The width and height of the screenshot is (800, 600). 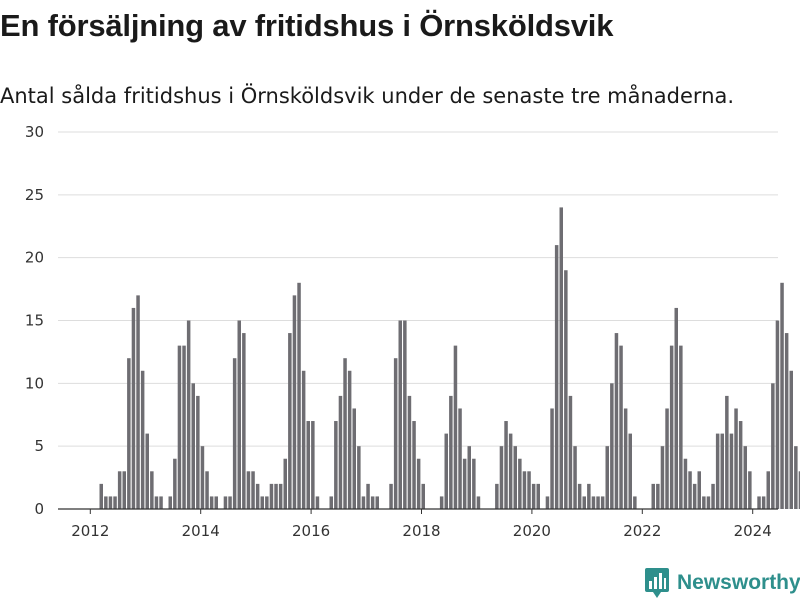 What do you see at coordinates (90, 531) in the screenshot?
I see `x-tick-label: 2012` at bounding box center [90, 531].